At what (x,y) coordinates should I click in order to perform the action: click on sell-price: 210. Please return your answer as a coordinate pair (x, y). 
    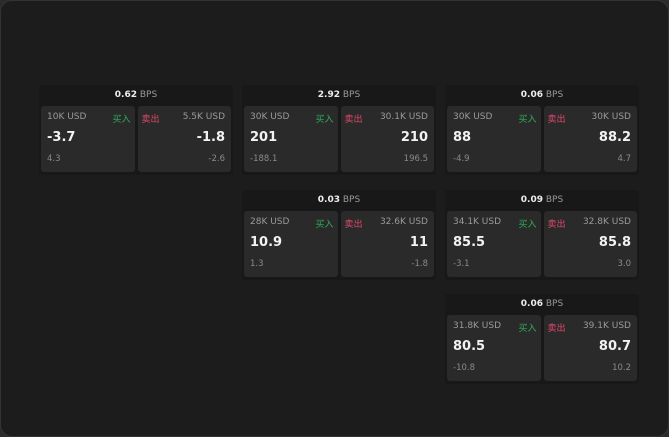
    Looking at the image, I should click on (414, 137).